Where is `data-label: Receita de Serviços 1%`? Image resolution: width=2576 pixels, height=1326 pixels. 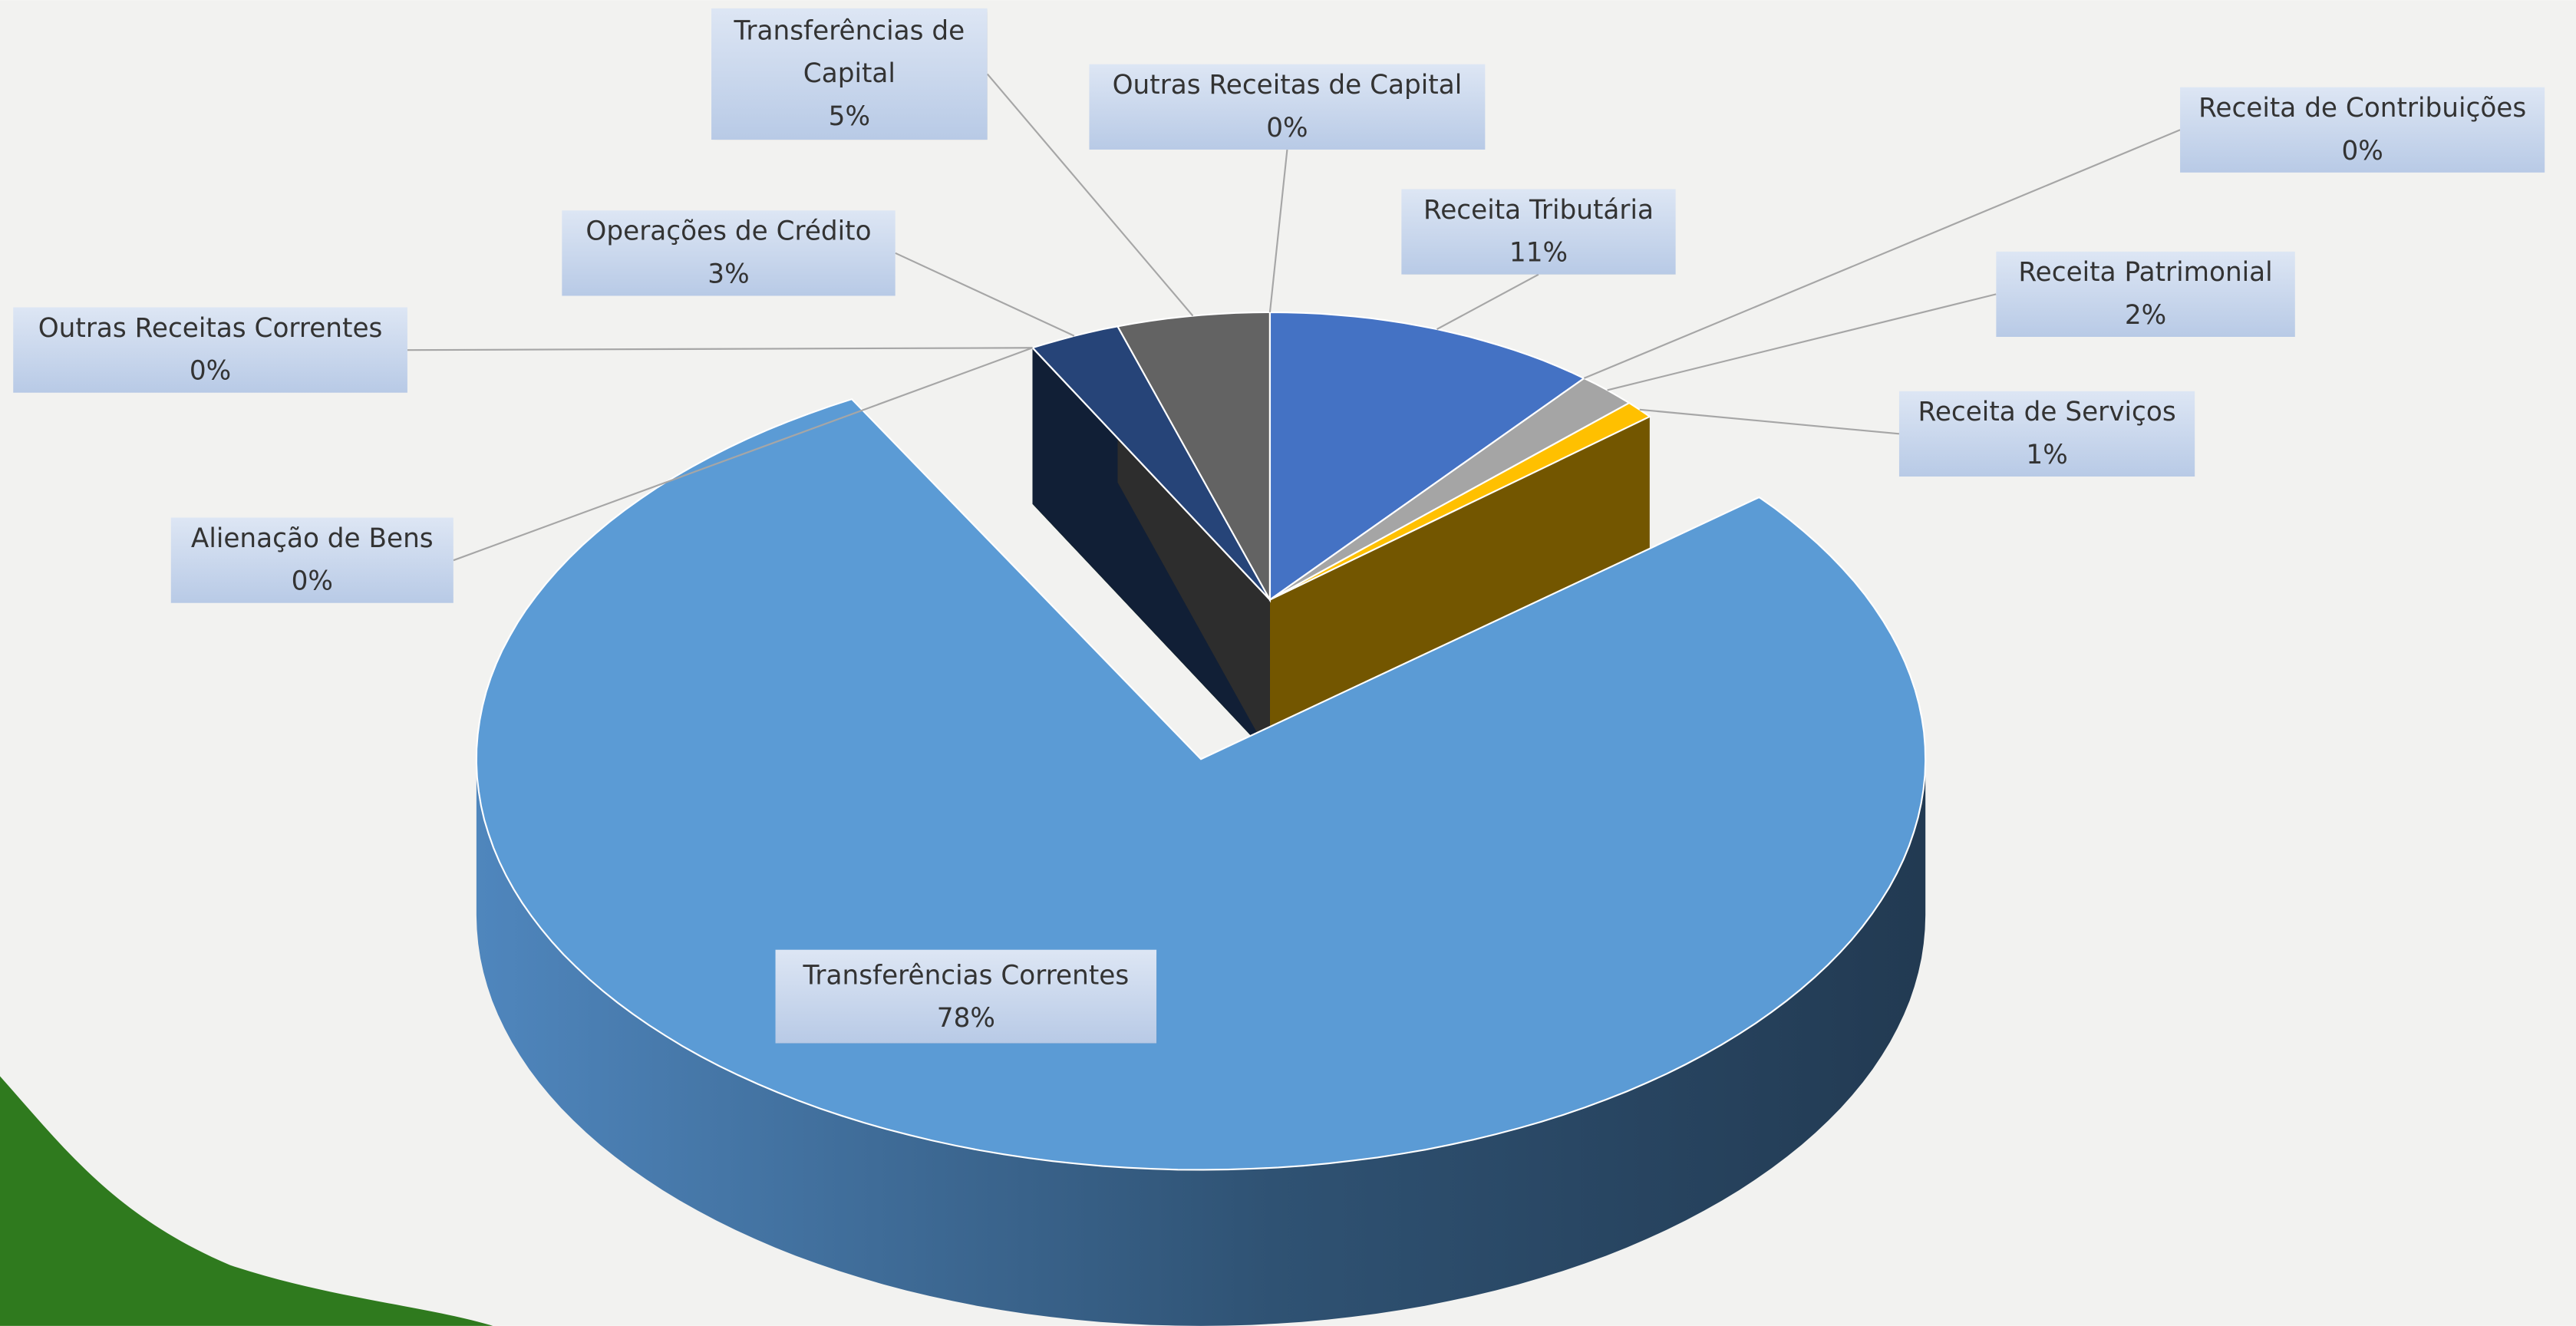 data-label: Receita de Serviços 1% is located at coordinates (2047, 434).